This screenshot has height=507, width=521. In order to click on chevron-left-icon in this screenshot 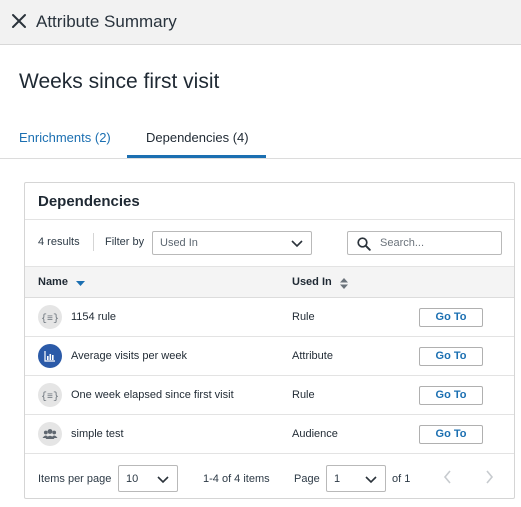, I will do `click(447, 477)`.